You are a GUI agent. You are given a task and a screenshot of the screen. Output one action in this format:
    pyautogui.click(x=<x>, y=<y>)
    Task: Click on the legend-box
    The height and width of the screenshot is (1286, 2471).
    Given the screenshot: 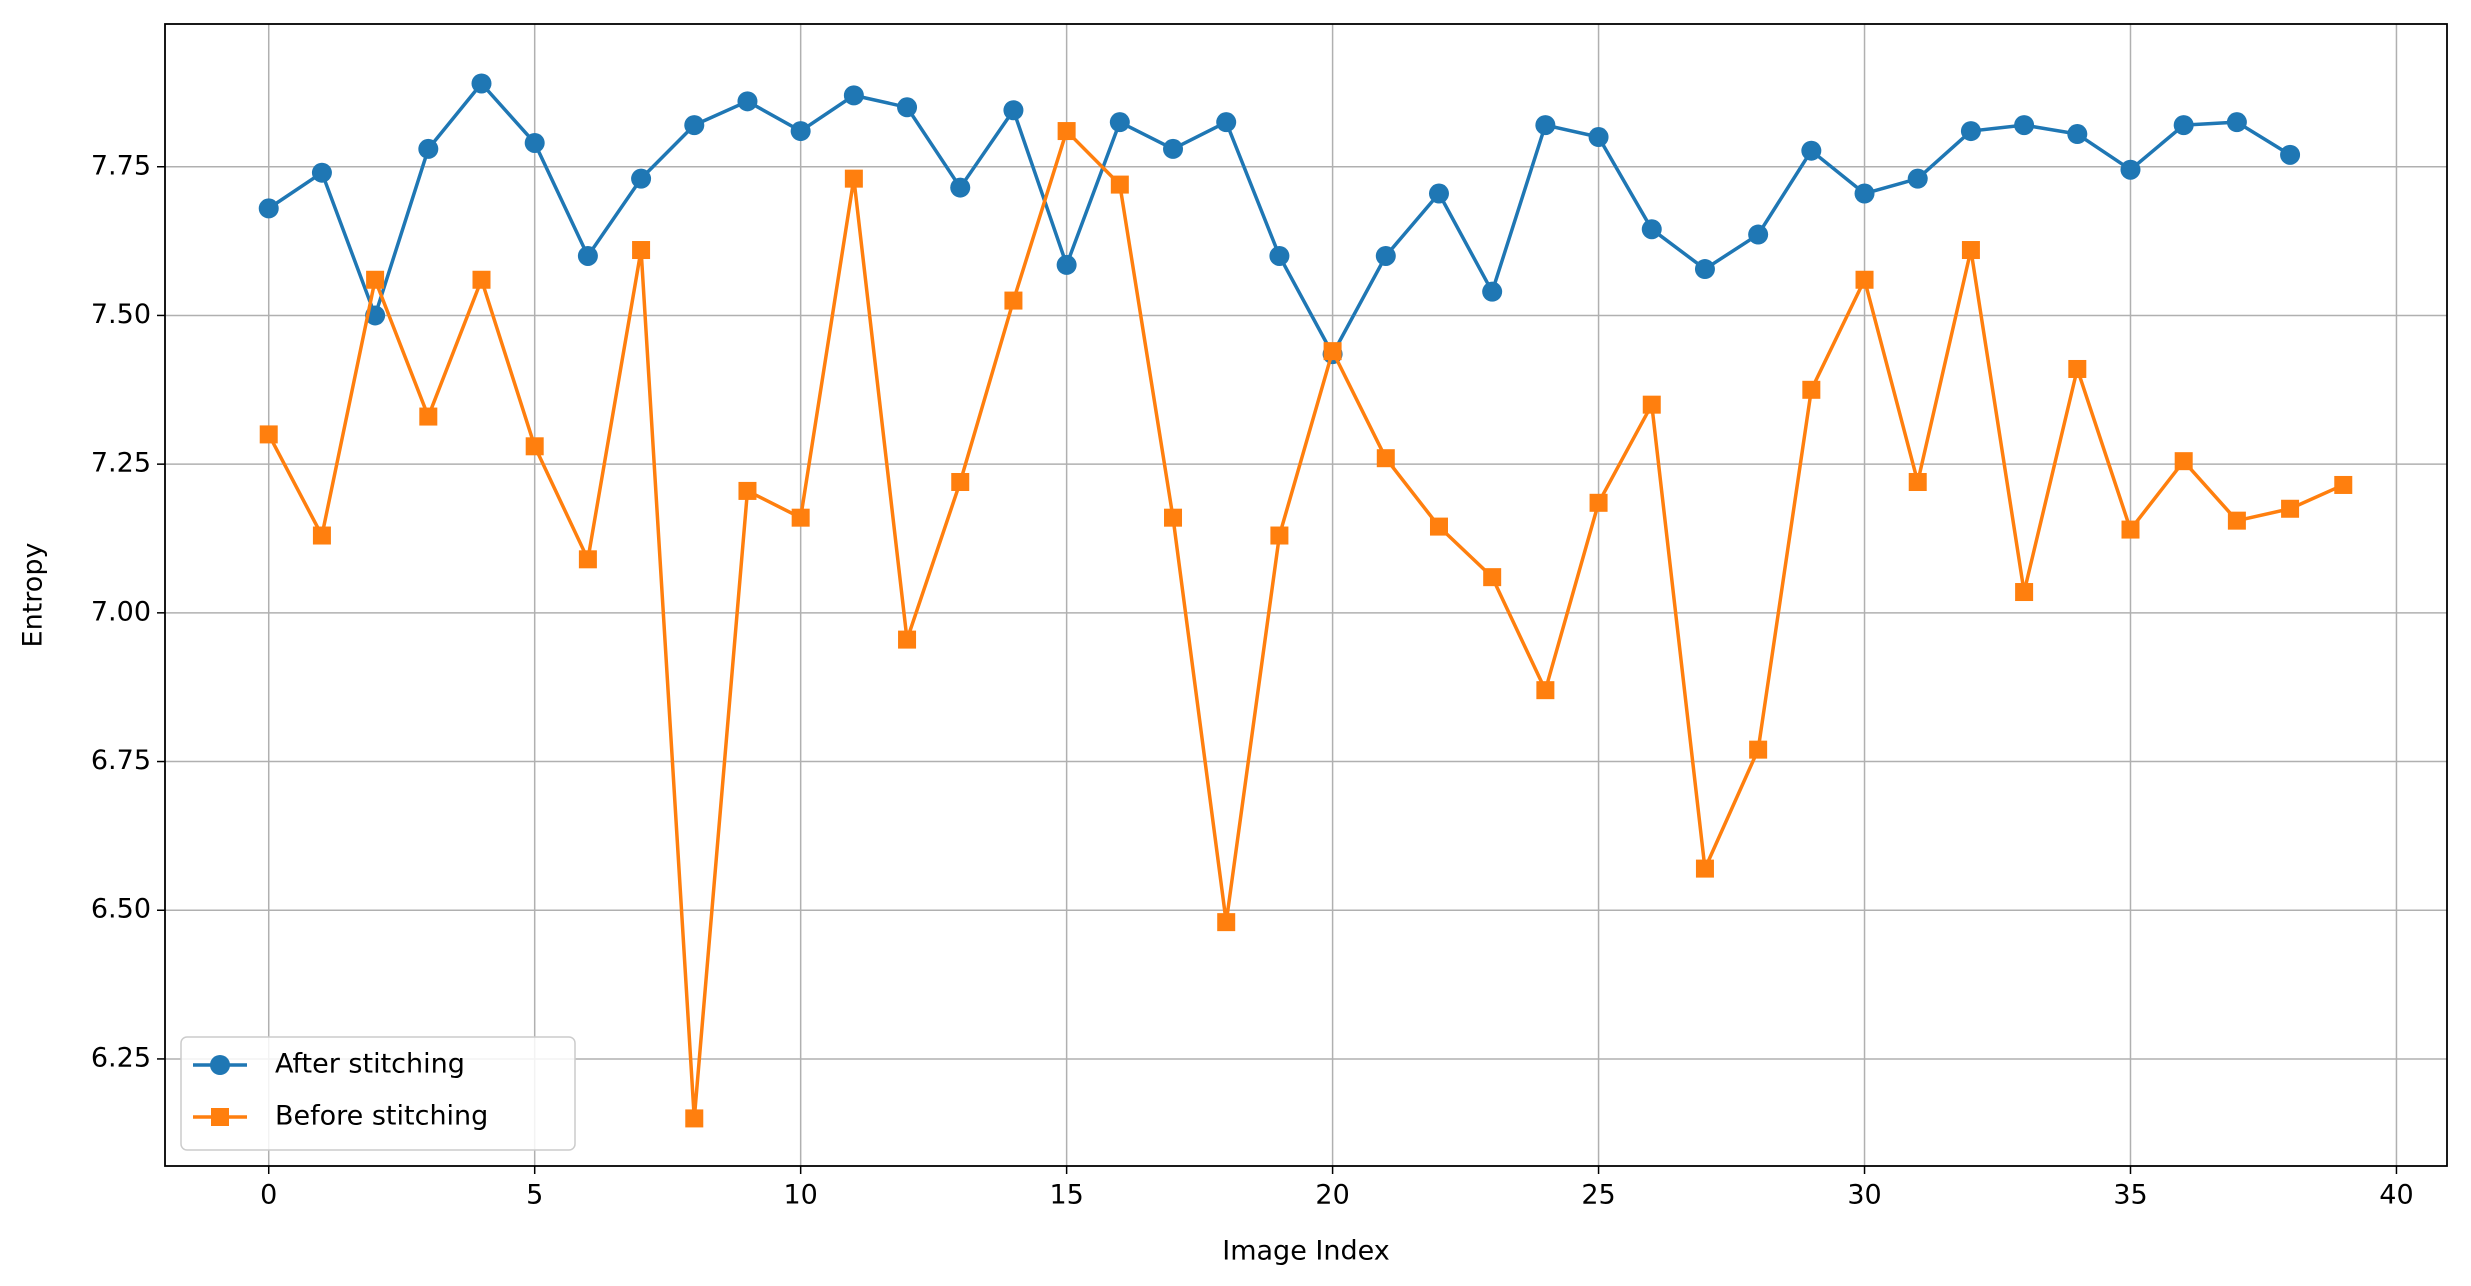 What is the action you would take?
    pyautogui.click(x=378, y=1093)
    